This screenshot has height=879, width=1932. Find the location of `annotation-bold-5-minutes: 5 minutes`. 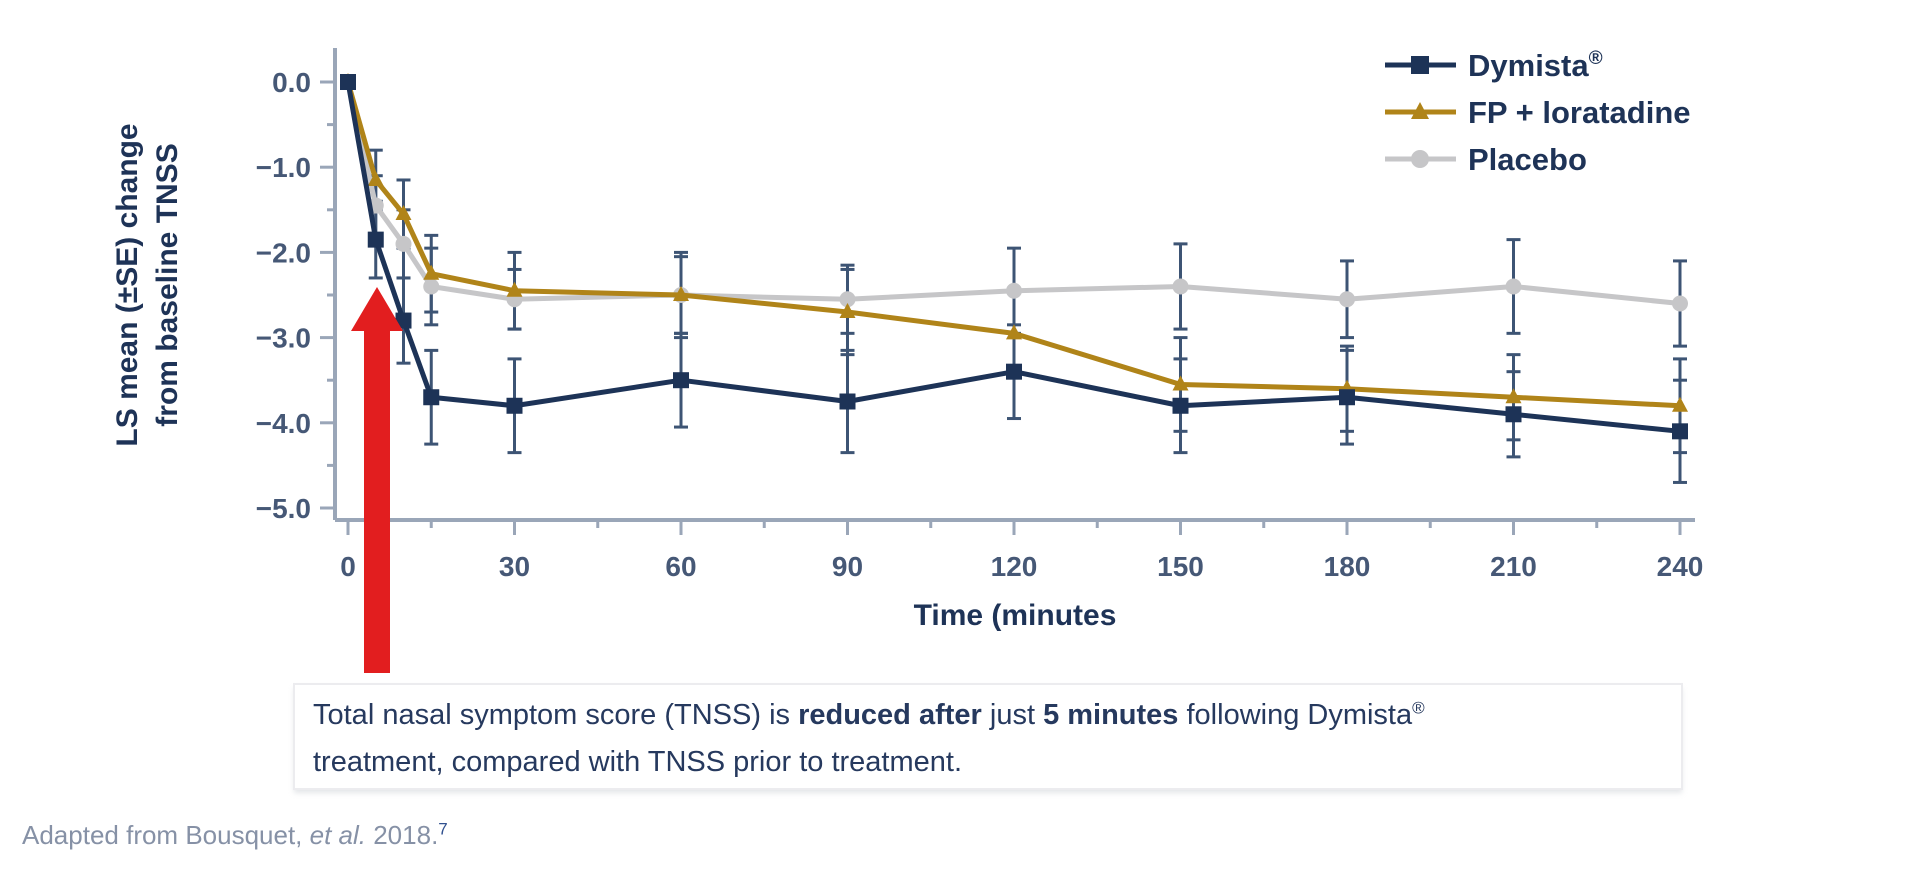

annotation-bold-5-minutes: 5 minutes is located at coordinates (1111, 715).